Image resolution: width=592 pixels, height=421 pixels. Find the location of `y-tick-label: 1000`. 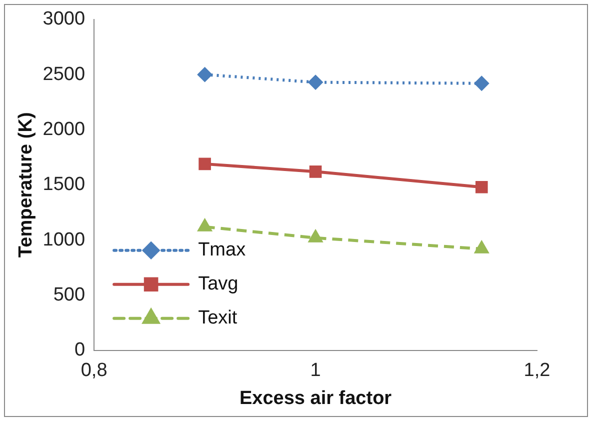

y-tick-label: 1000 is located at coordinates (64, 239).